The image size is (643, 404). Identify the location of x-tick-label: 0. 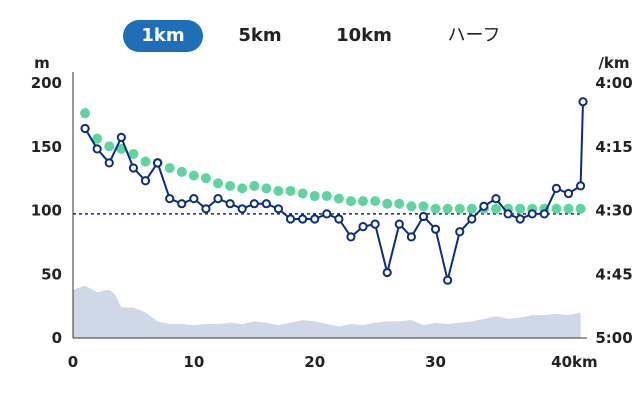
(73, 362).